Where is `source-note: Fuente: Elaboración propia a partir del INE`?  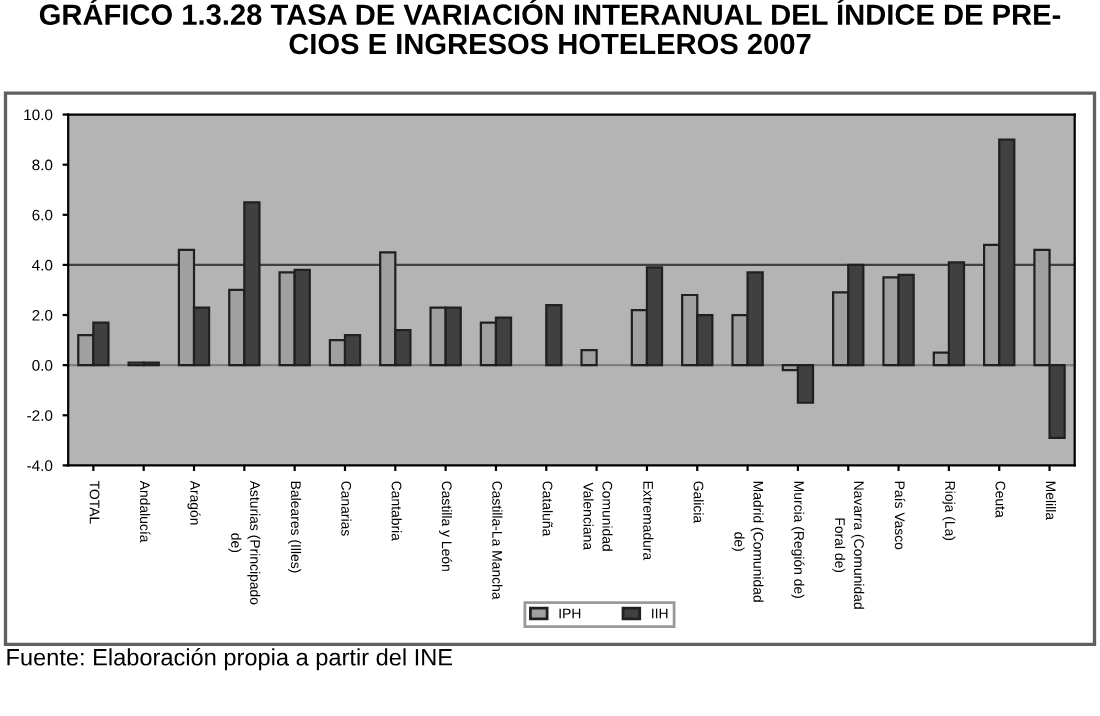 source-note: Fuente: Elaboración propia a partir del INE is located at coordinates (230, 659).